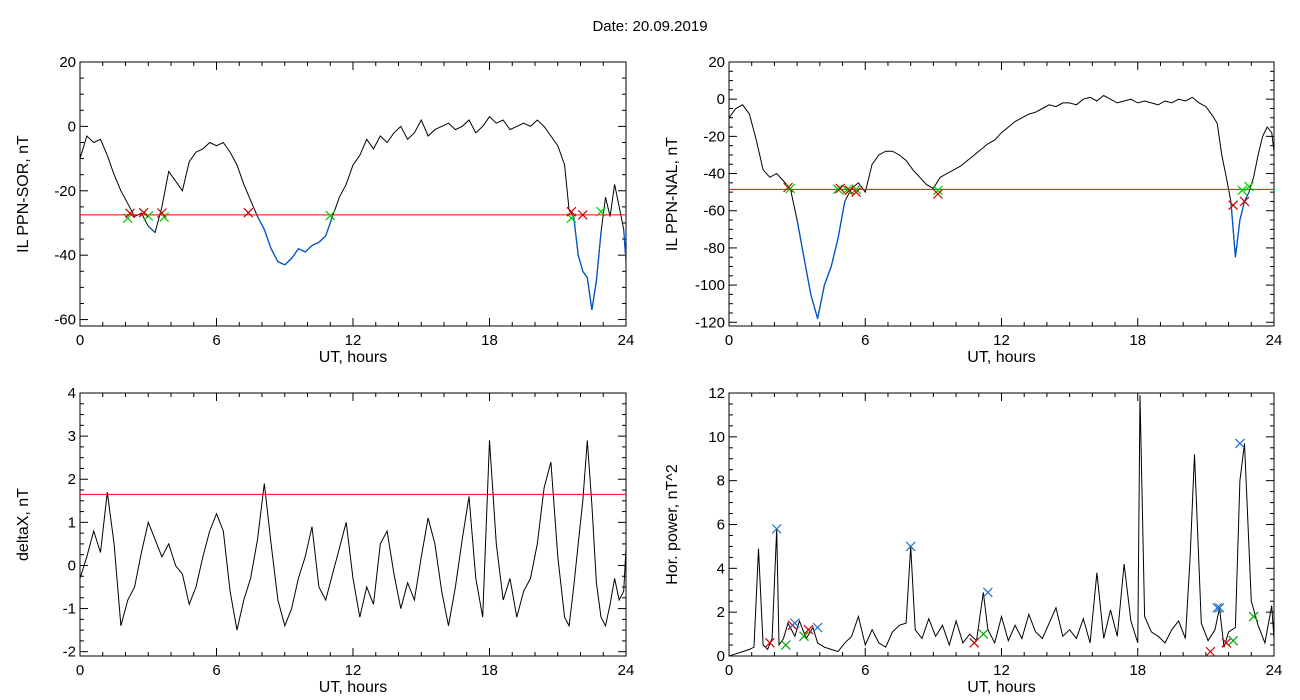 The image size is (1300, 700). Describe the element at coordinates (69, 652) in the screenshot. I see `y-tick-label: -2` at that location.